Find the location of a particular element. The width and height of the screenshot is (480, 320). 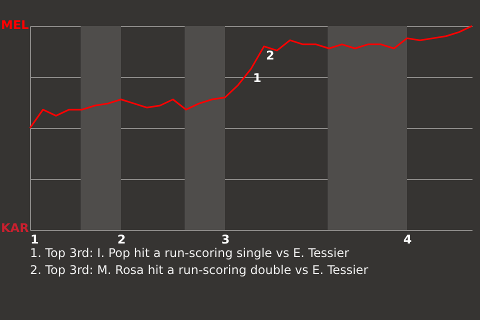

text: 1. Top 3rd: I. Pop hit a run-scoring single vs E. Tessier is located at coordinates (190, 253).